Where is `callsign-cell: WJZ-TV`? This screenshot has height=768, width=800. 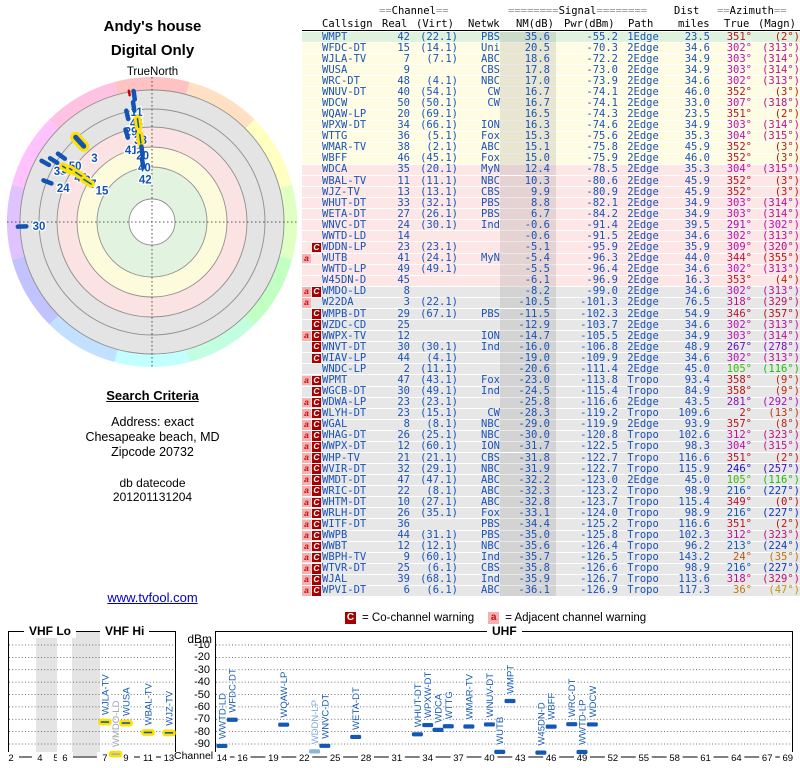 callsign-cell: WJZ-TV is located at coordinates (341, 191).